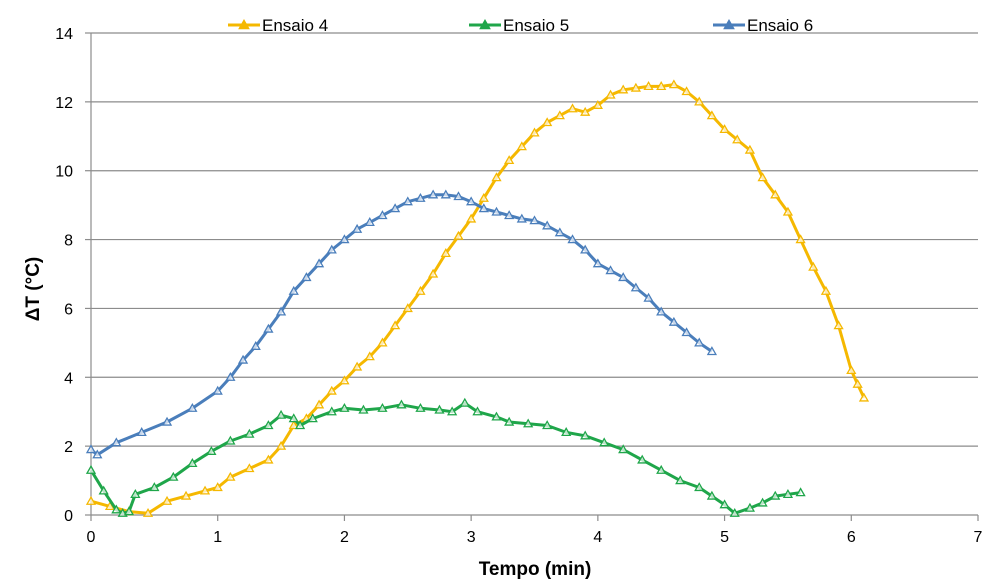  I want to click on legend-item: Ensaio 4, so click(278, 25).